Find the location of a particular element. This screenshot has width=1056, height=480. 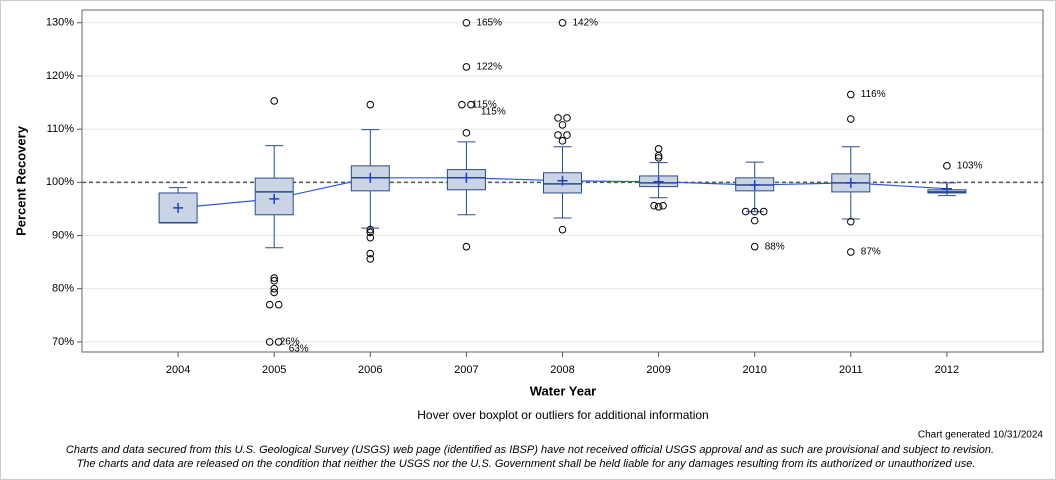

x-tick-label: 2004 is located at coordinates (178, 370).